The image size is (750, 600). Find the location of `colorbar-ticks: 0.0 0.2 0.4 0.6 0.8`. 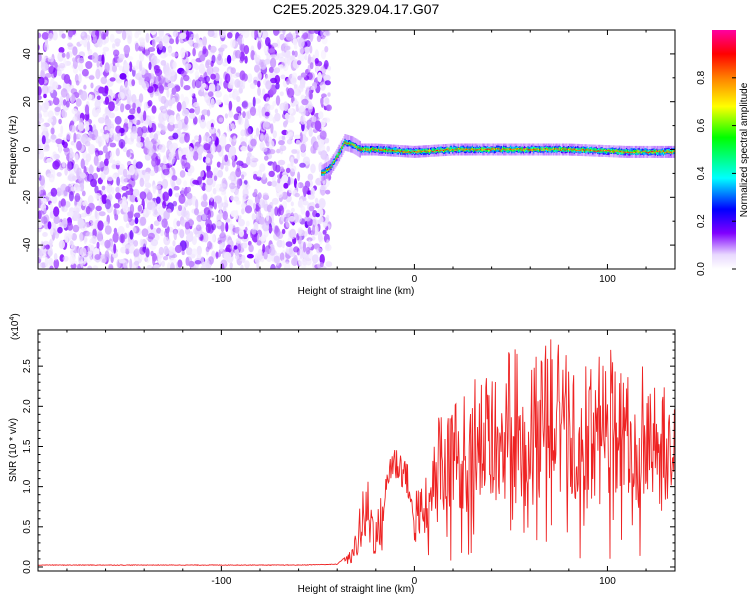

colorbar-ticks: 0.0 0.2 0.4 0.6 0.8 is located at coordinates (716, 173).